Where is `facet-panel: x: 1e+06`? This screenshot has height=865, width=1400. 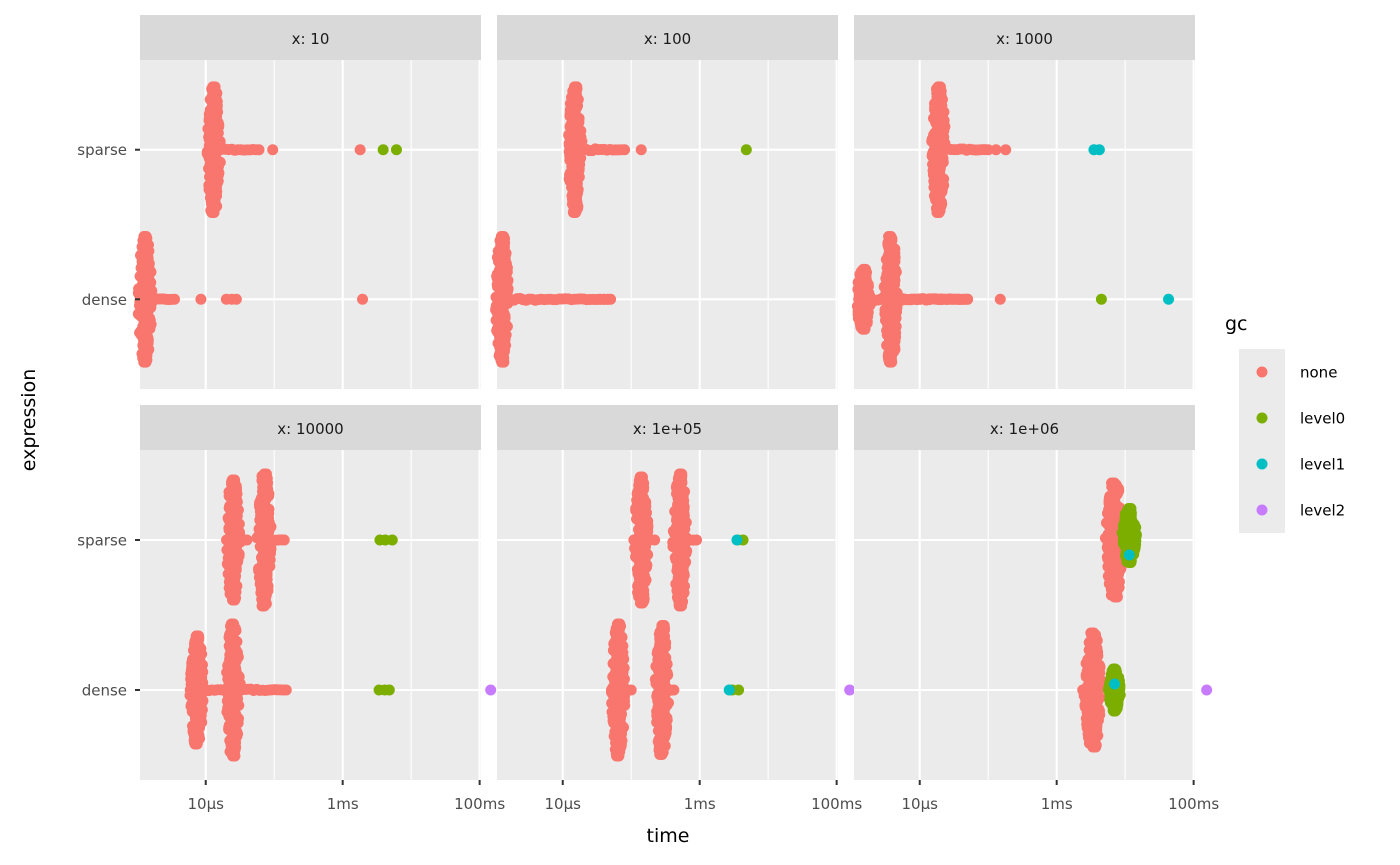
facet-panel: x: 1e+06 is located at coordinates (1033, 592).